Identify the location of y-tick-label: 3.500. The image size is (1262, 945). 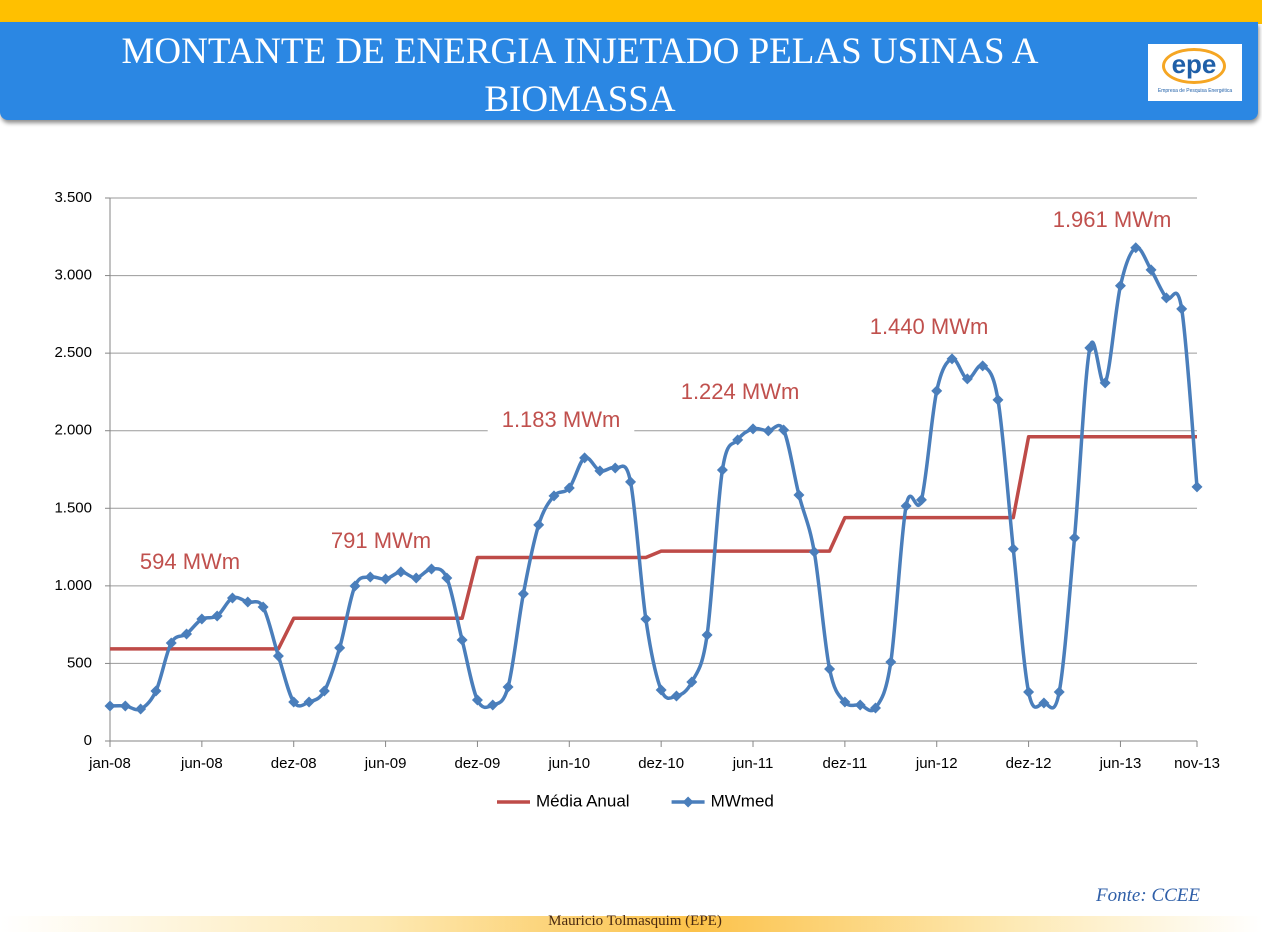
(73, 197).